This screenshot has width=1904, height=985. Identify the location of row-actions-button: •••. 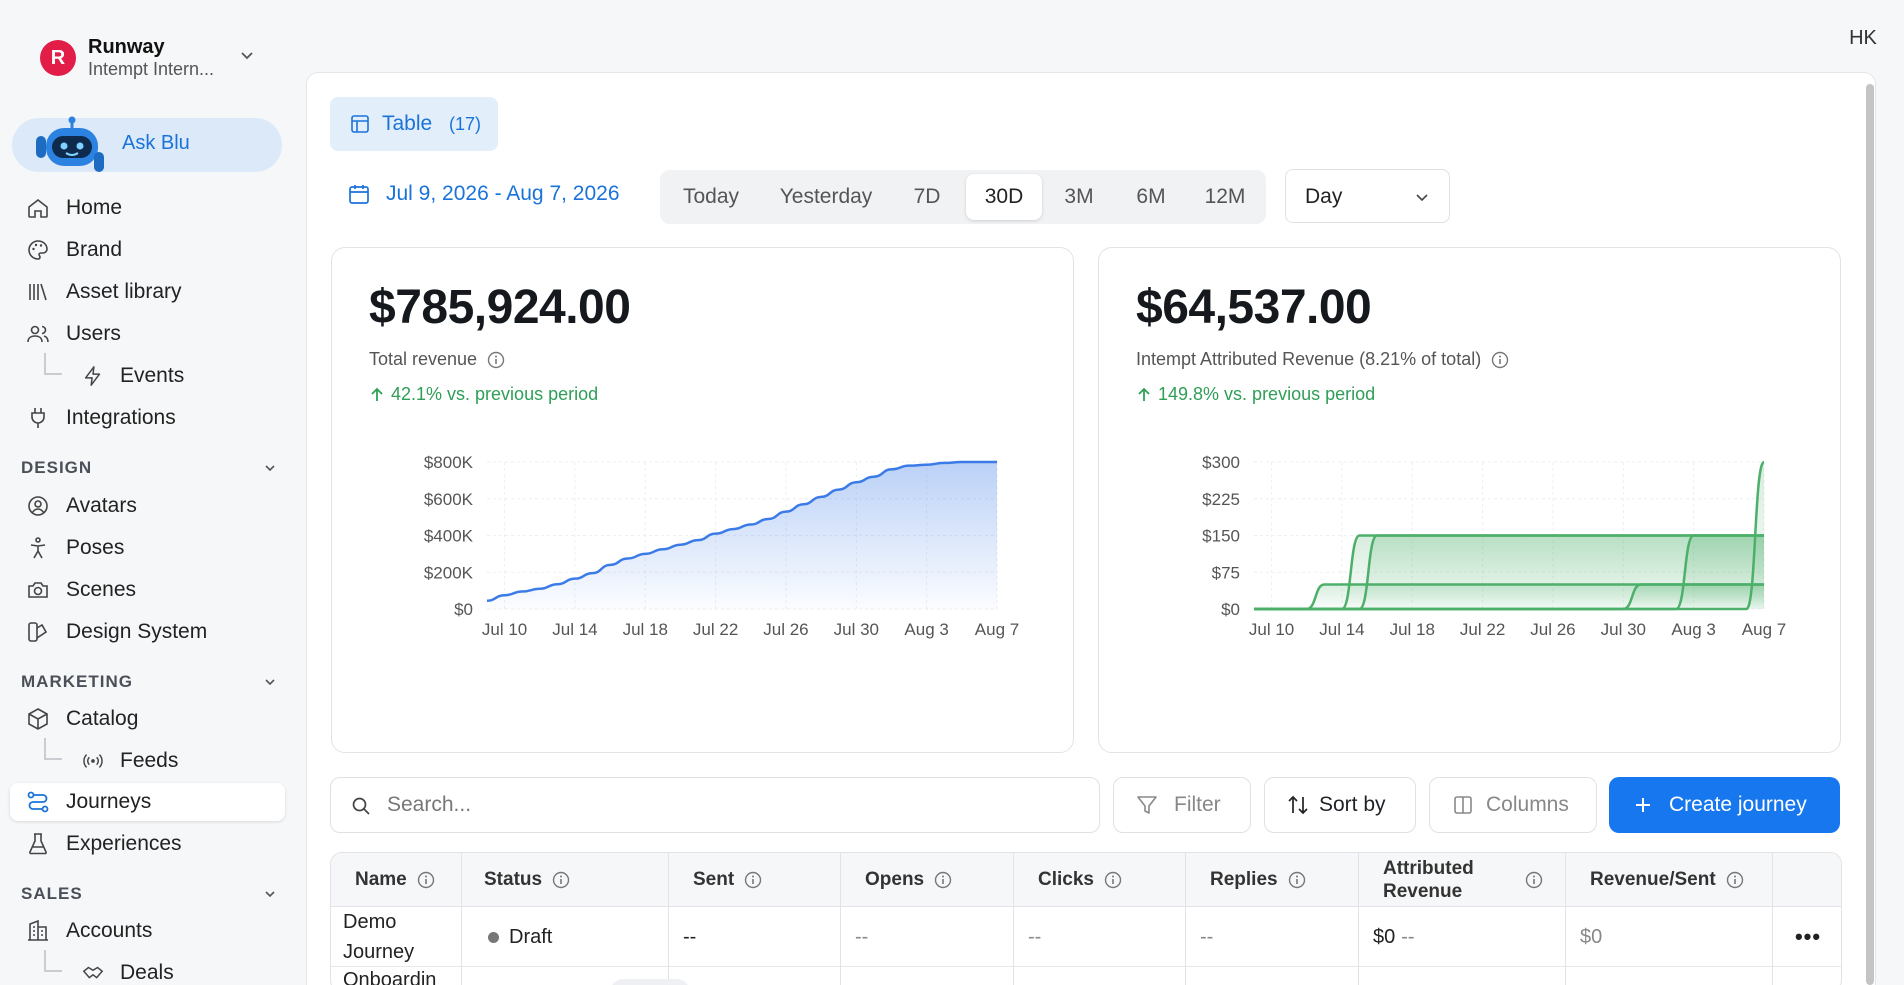
(1808, 936).